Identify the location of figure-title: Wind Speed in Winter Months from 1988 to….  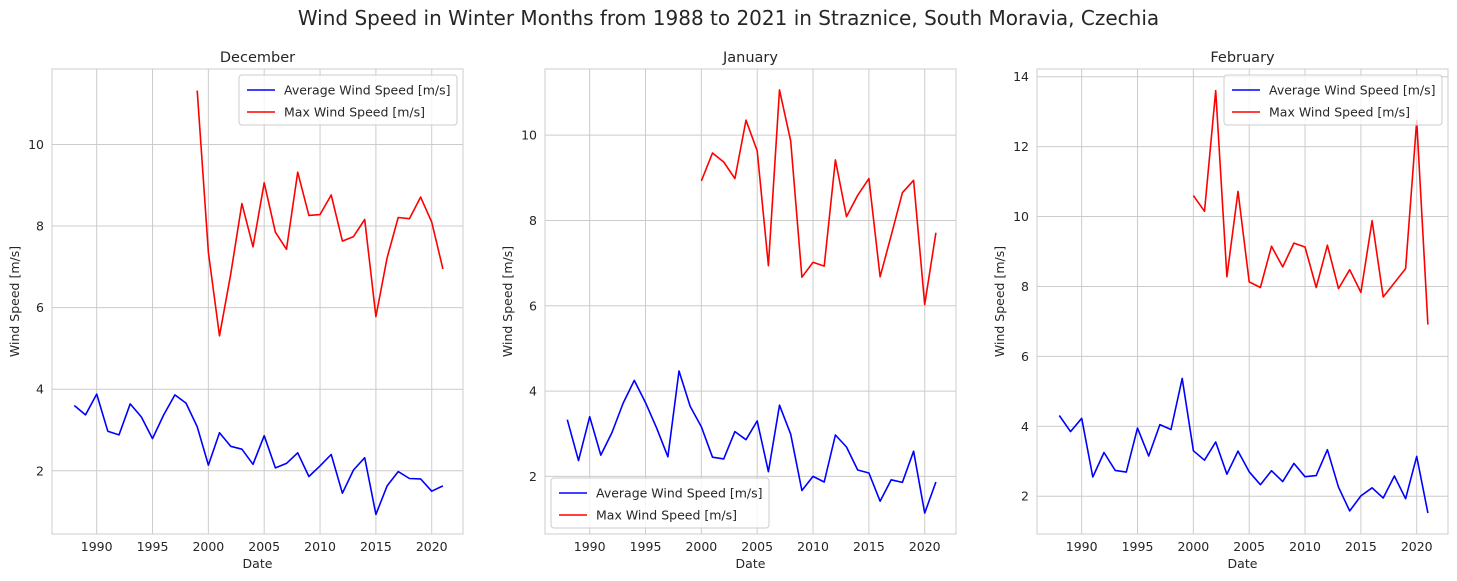
(728, 18).